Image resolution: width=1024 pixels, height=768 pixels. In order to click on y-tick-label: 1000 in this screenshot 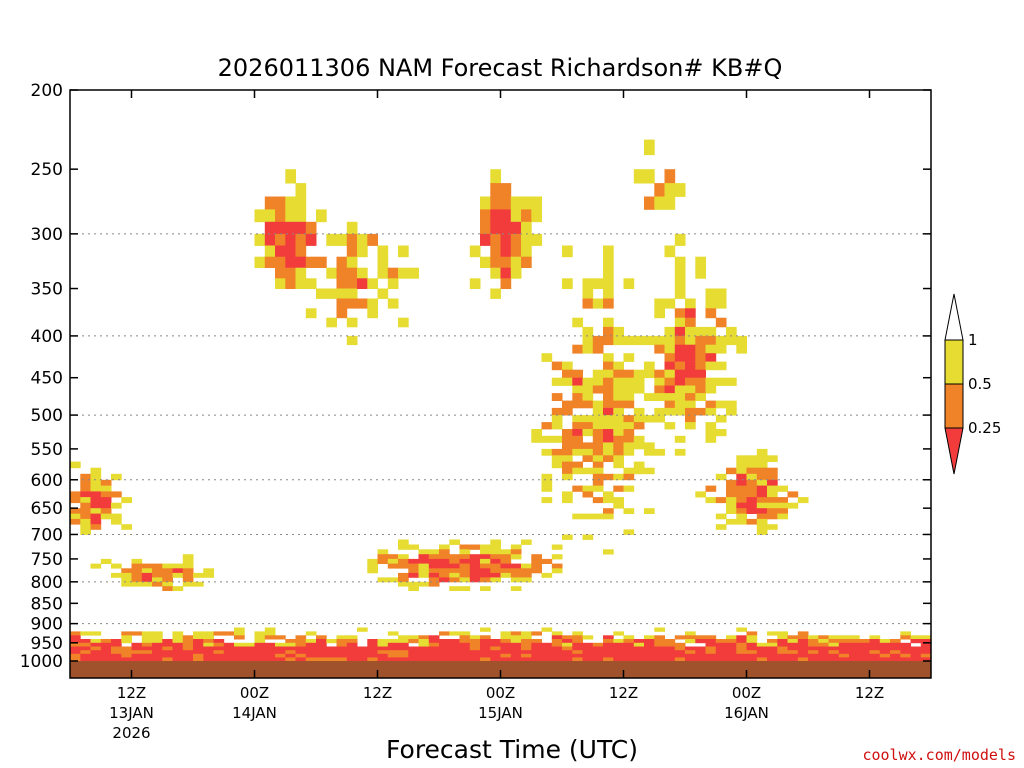, I will do `click(41, 662)`.